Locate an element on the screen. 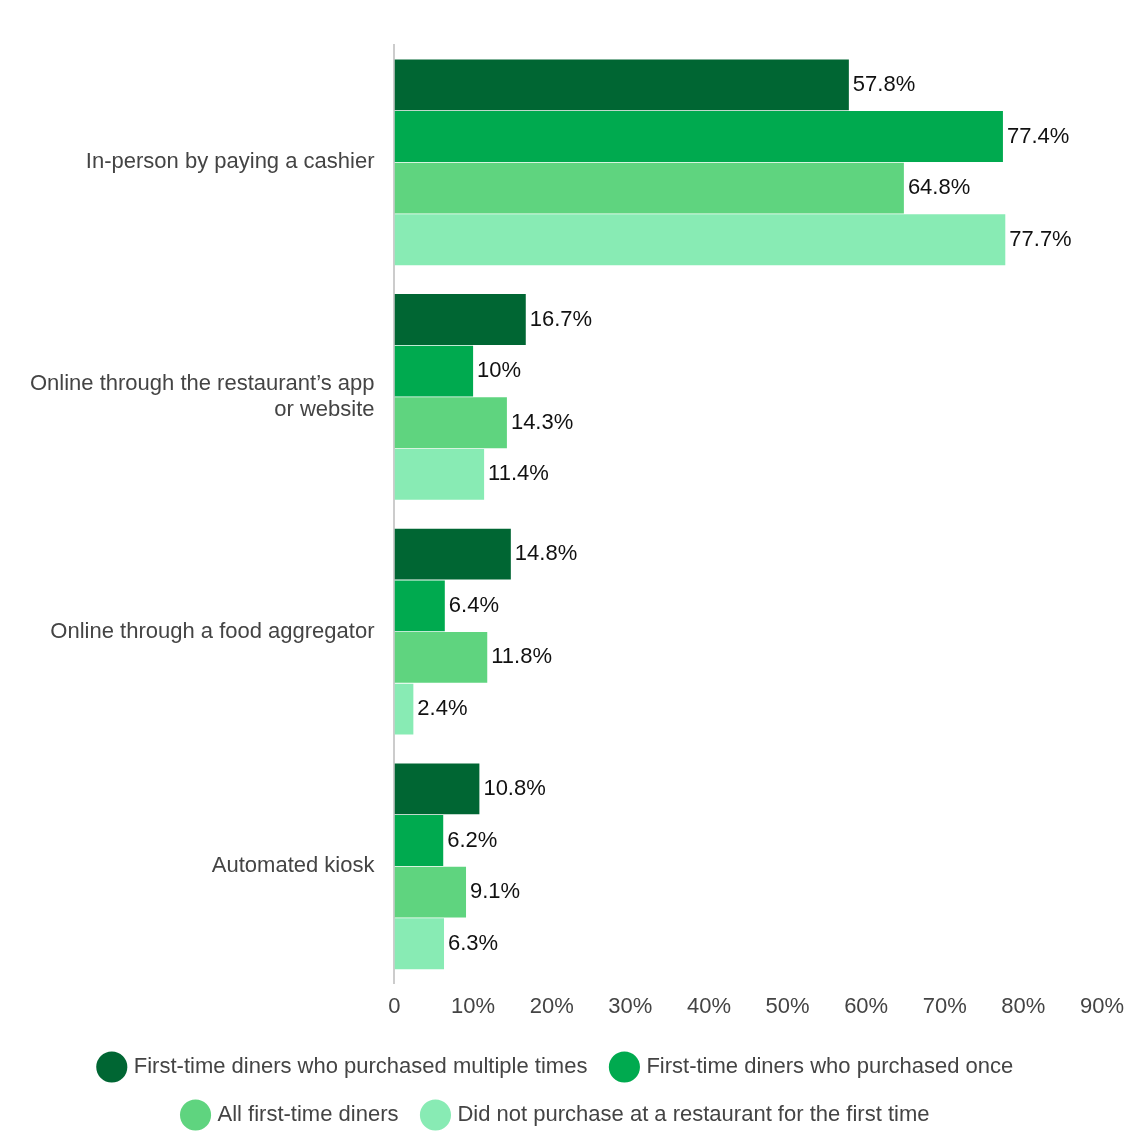 This screenshot has height=1136, width=1134. legend-label: First-time diners who purchased multiple times is located at coordinates (360, 1066).